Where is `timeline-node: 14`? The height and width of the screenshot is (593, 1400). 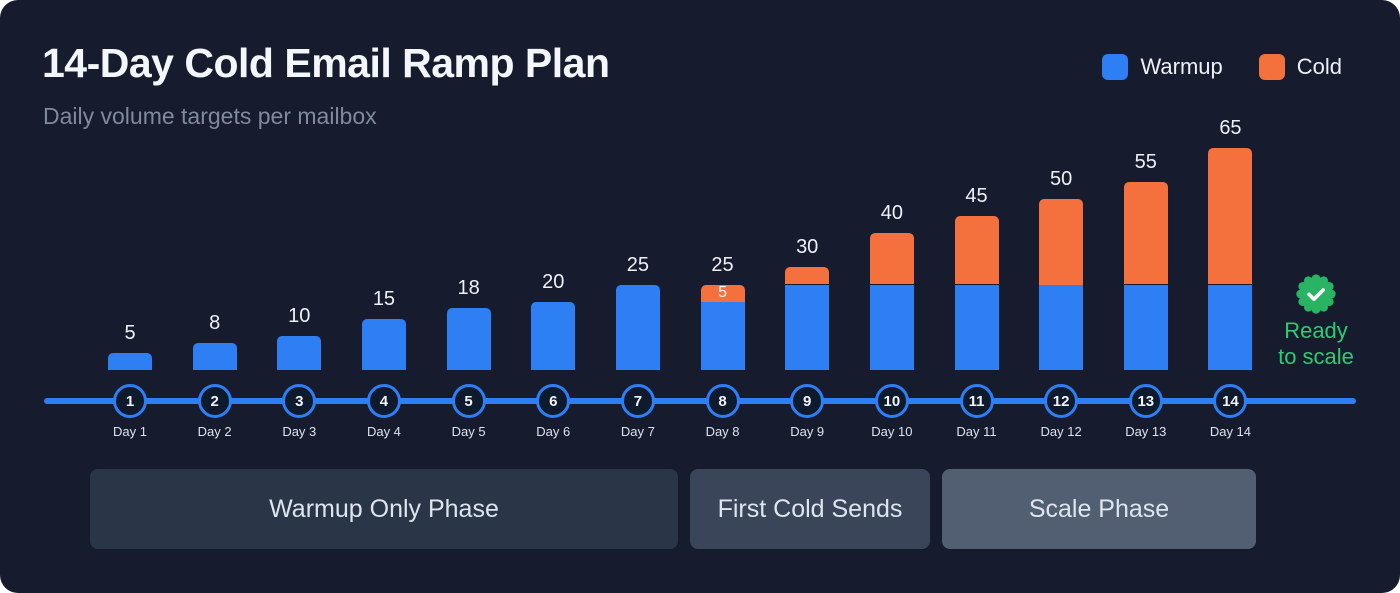
timeline-node: 14 is located at coordinates (1230, 401).